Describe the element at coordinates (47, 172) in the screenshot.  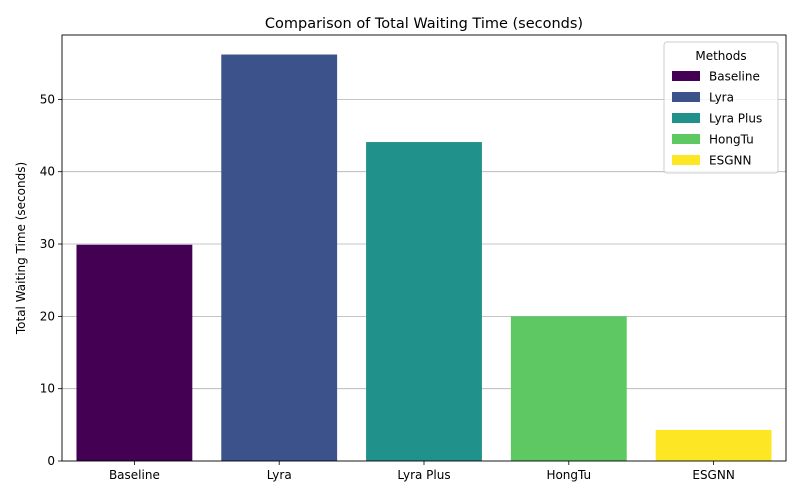
I see `y-tick-label: 40` at that location.